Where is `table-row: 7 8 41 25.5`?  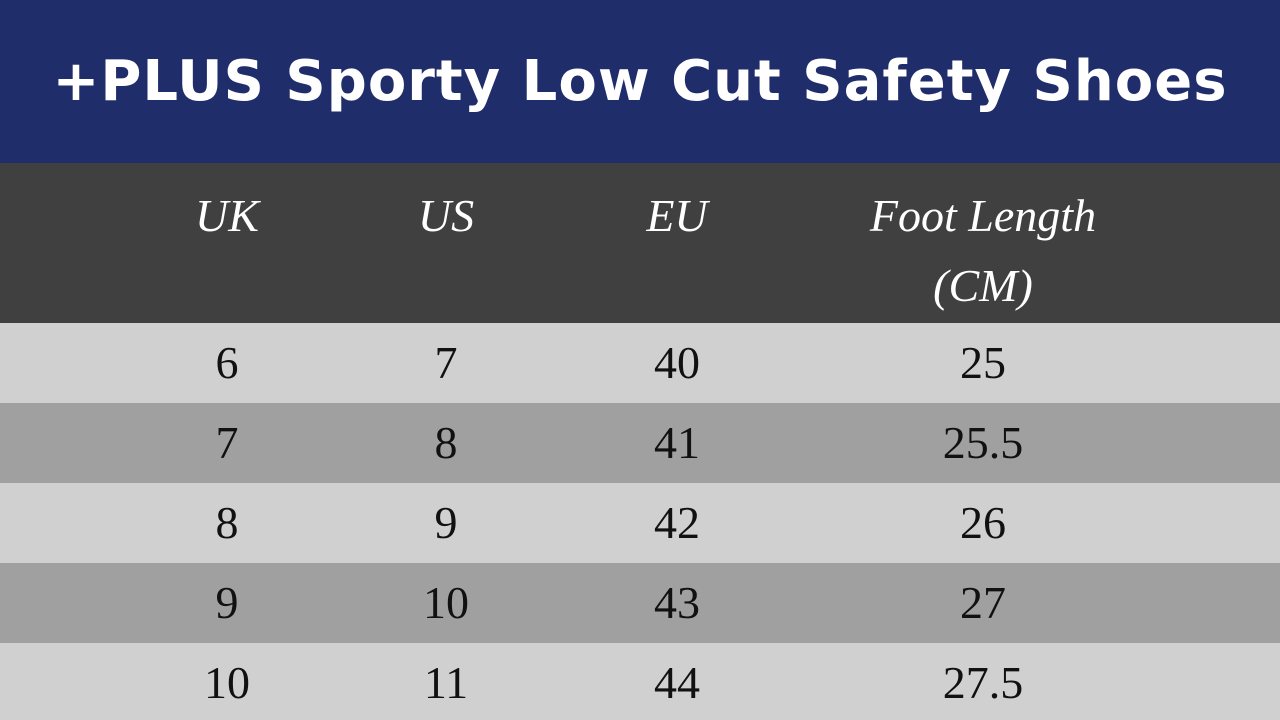
table-row: 7 8 41 25.5 is located at coordinates (640, 443).